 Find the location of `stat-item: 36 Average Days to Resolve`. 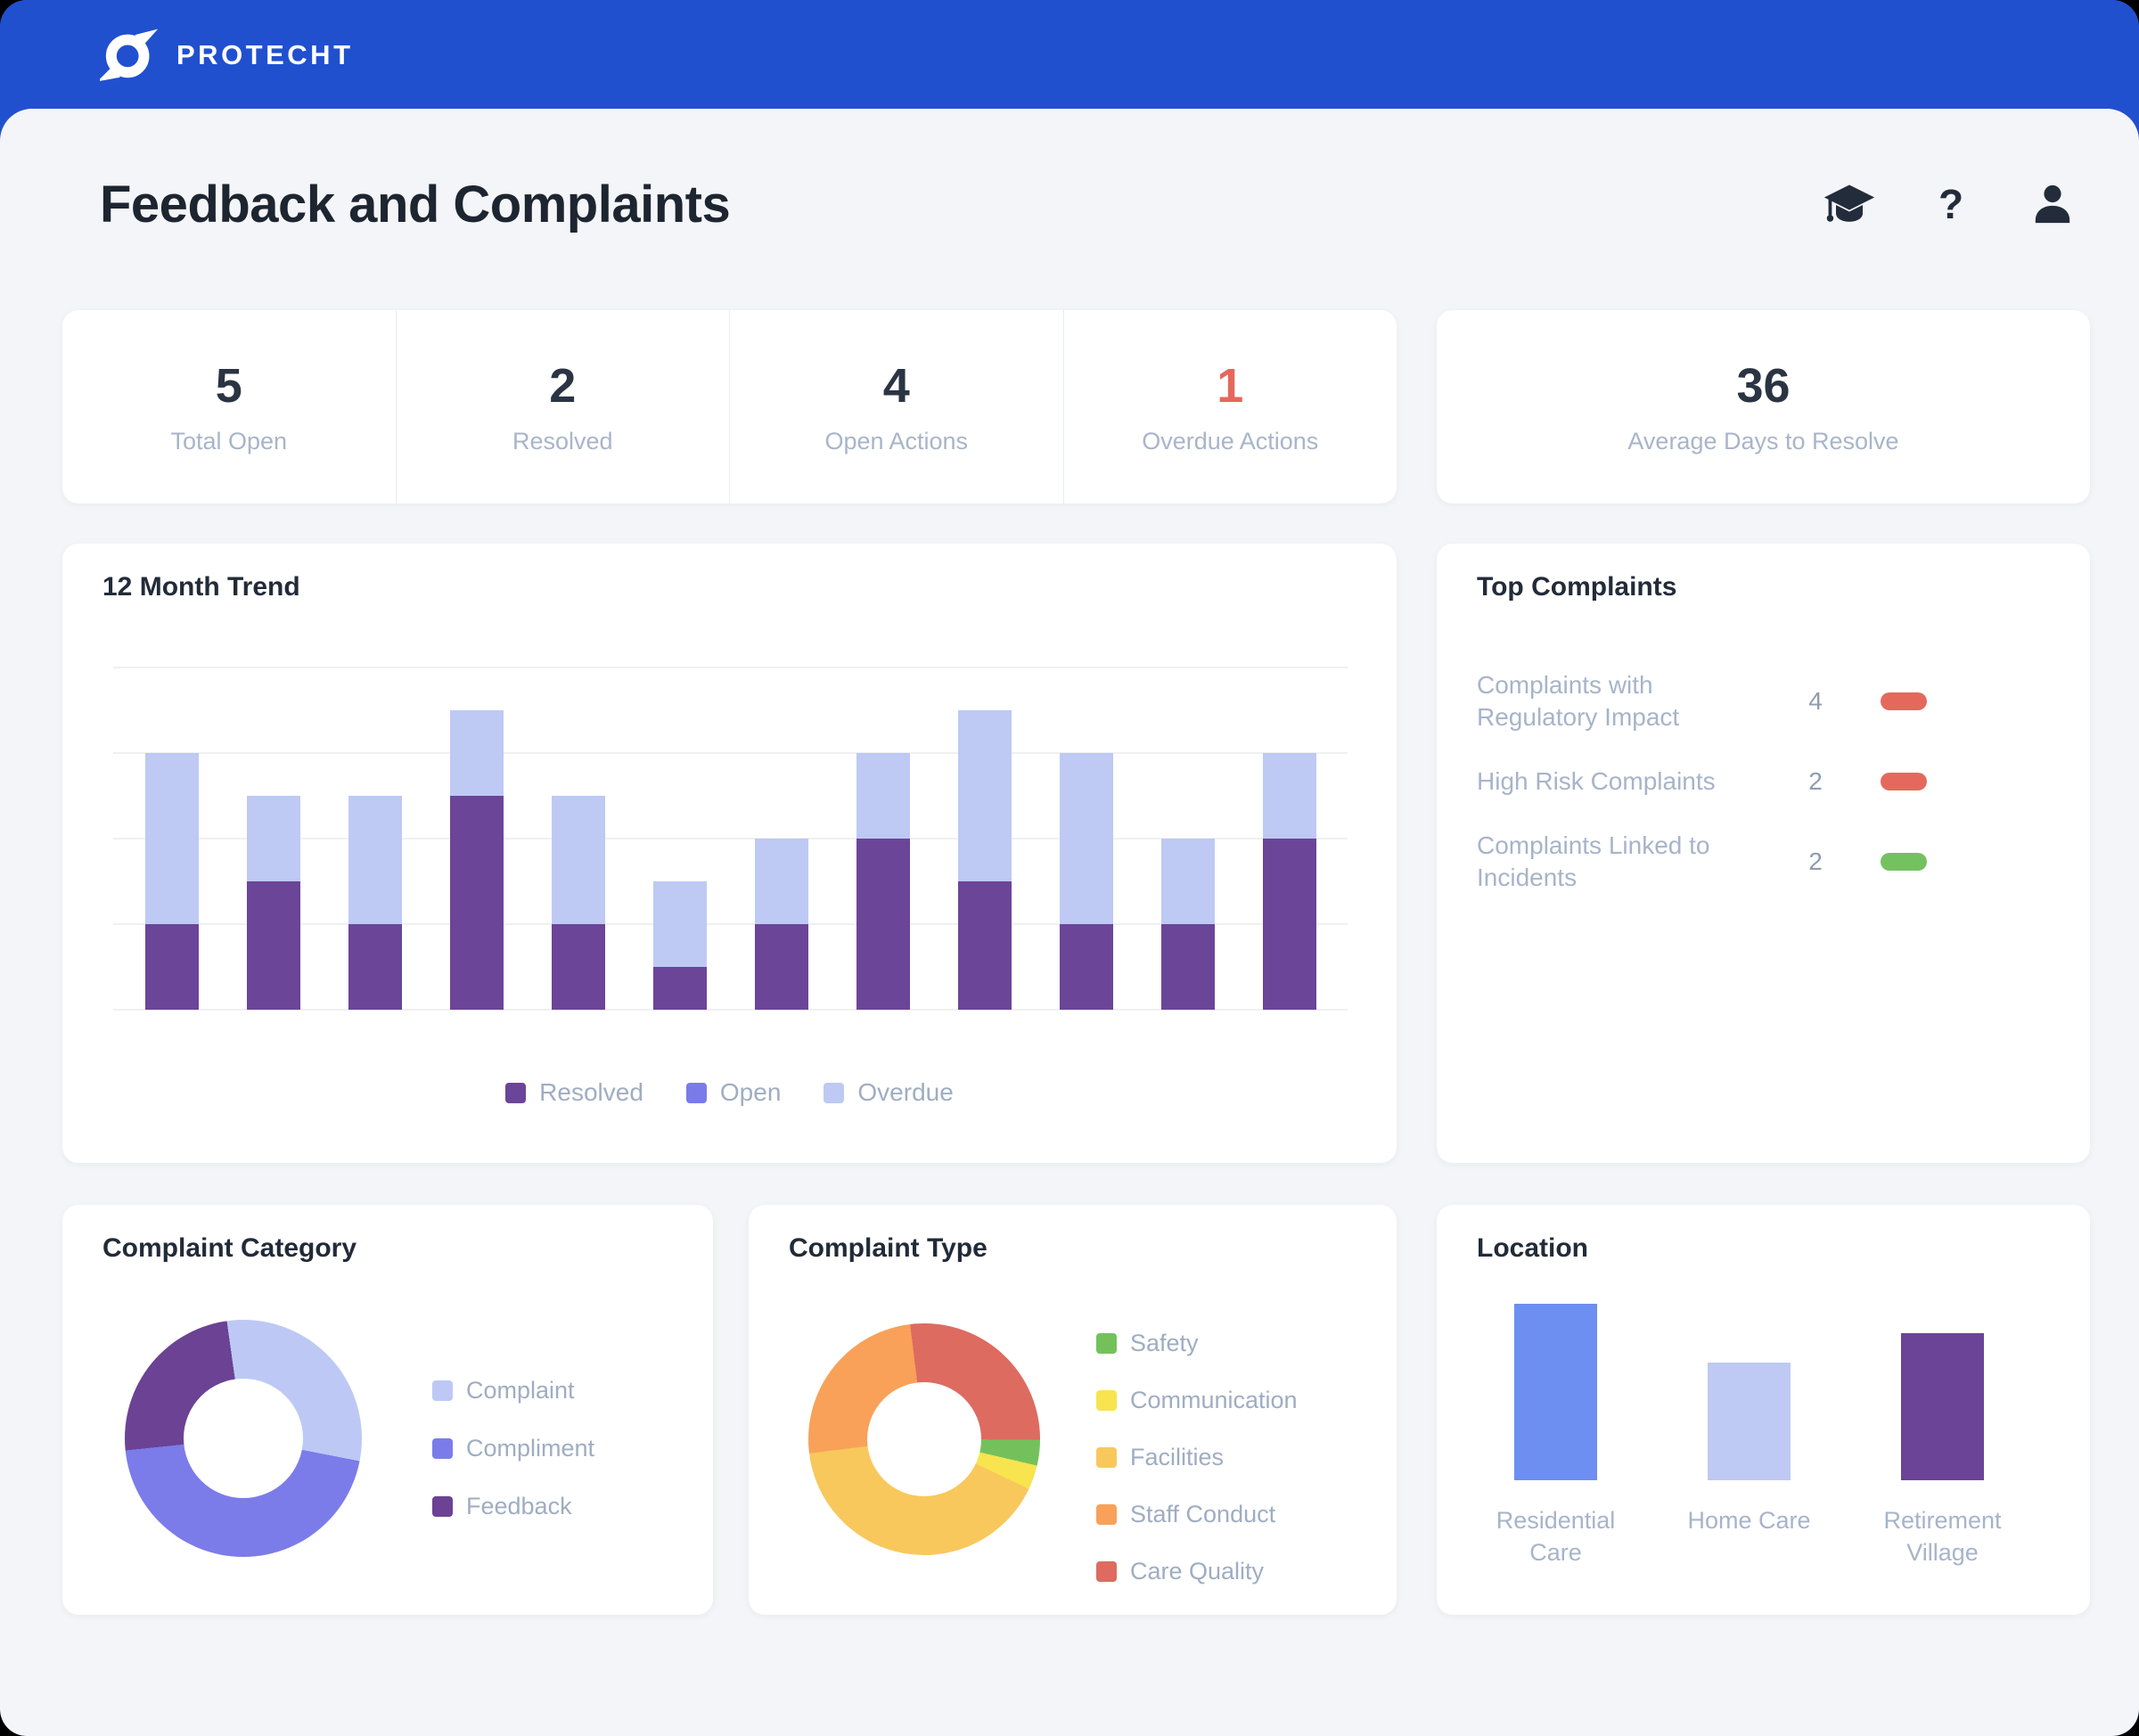

stat-item: 36 Average Days to Resolve is located at coordinates (1763, 407).